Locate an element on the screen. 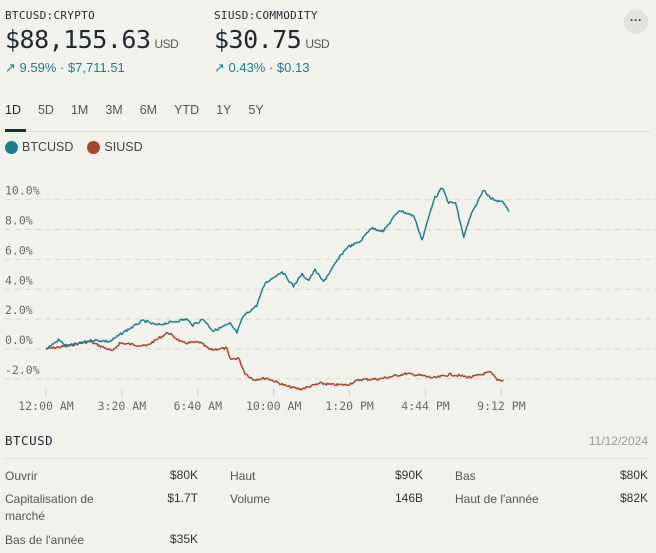 The height and width of the screenshot is (553, 656). stat-value-open: $80K is located at coordinates (183, 475).